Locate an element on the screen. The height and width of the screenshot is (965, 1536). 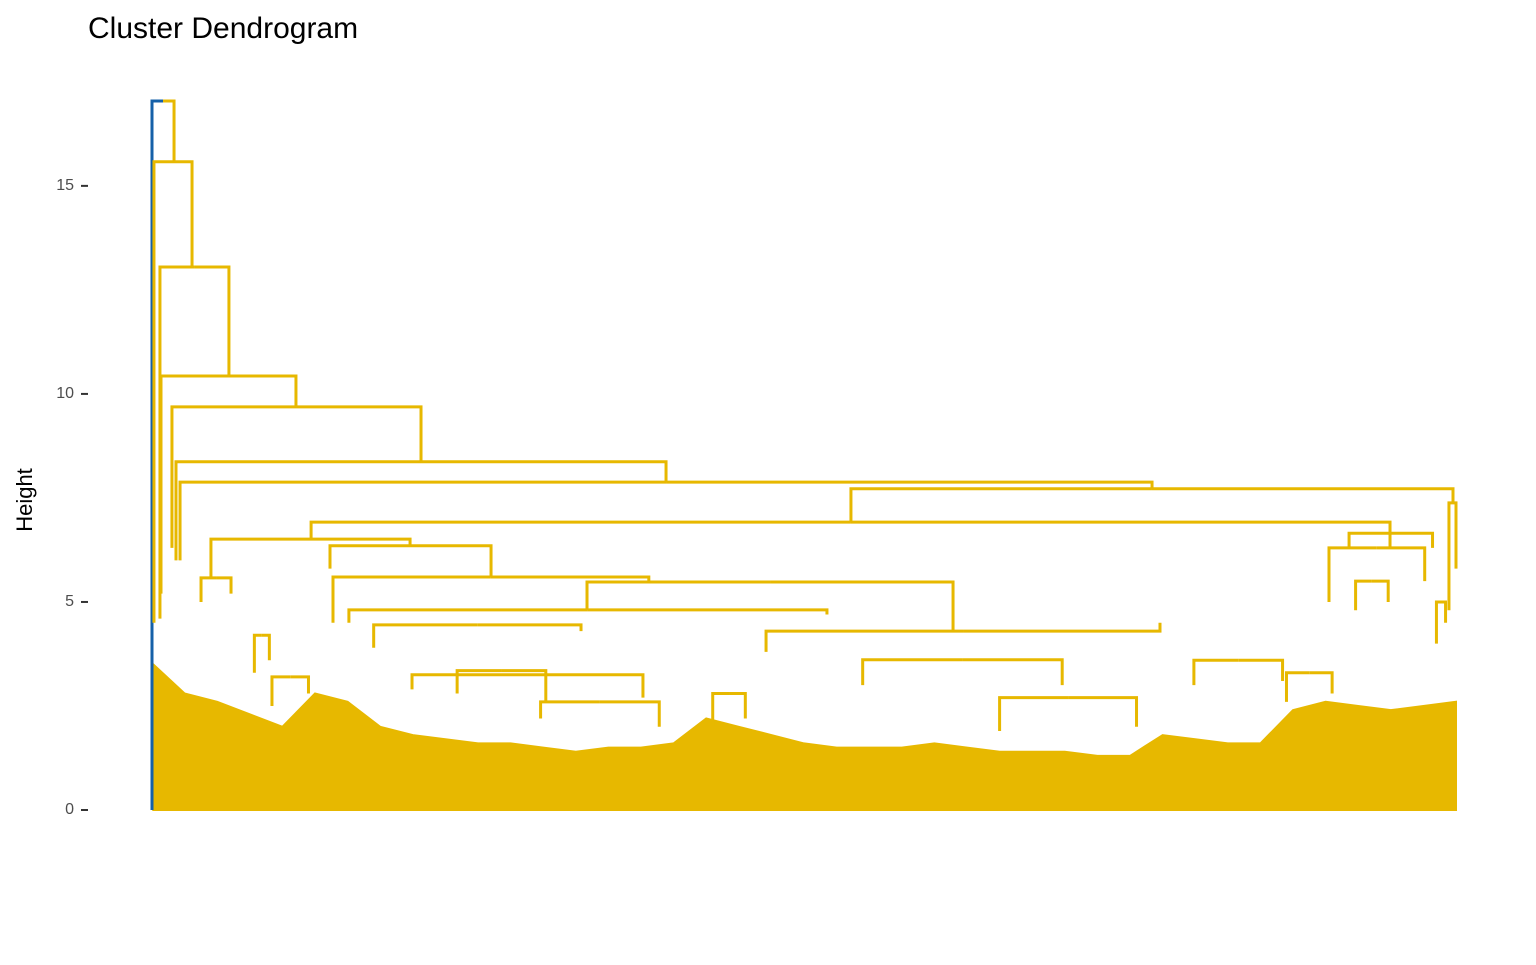
y-tick-label: 5 is located at coordinates (69, 601).